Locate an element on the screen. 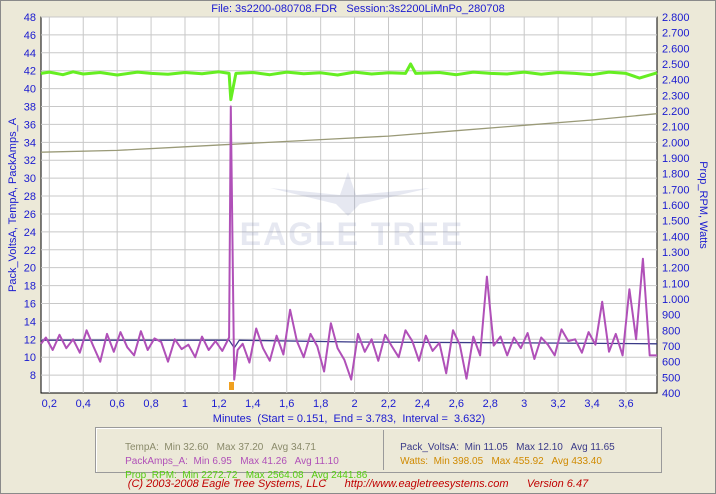 This screenshot has height=494, width=716. y-right-tick-label: 700 is located at coordinates (671, 347).